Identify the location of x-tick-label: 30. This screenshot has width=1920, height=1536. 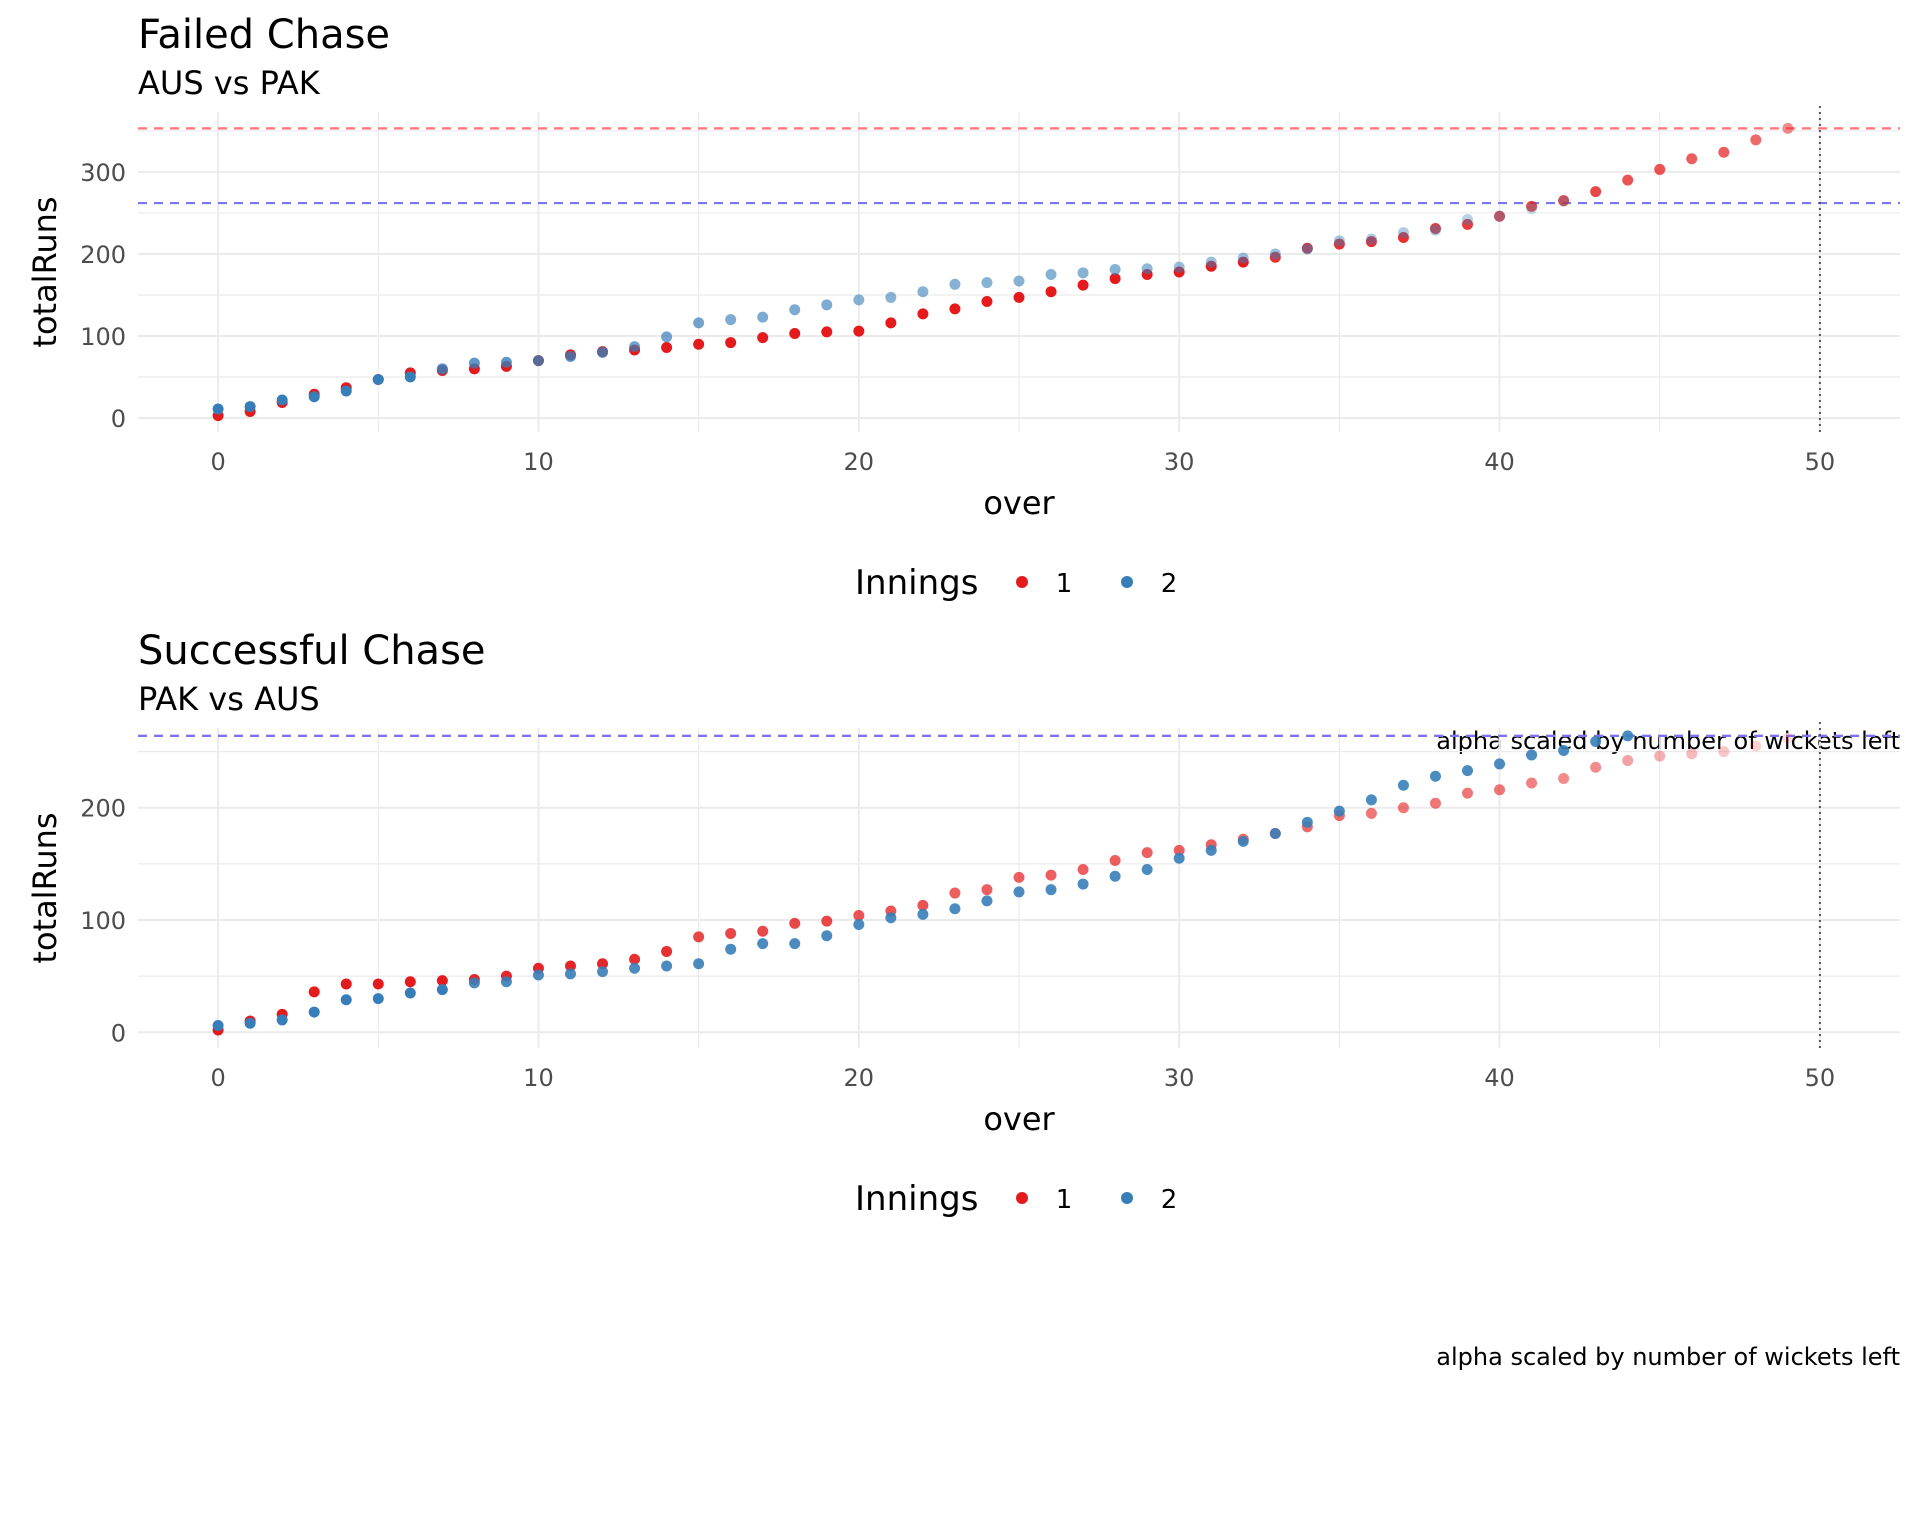
(1179, 462).